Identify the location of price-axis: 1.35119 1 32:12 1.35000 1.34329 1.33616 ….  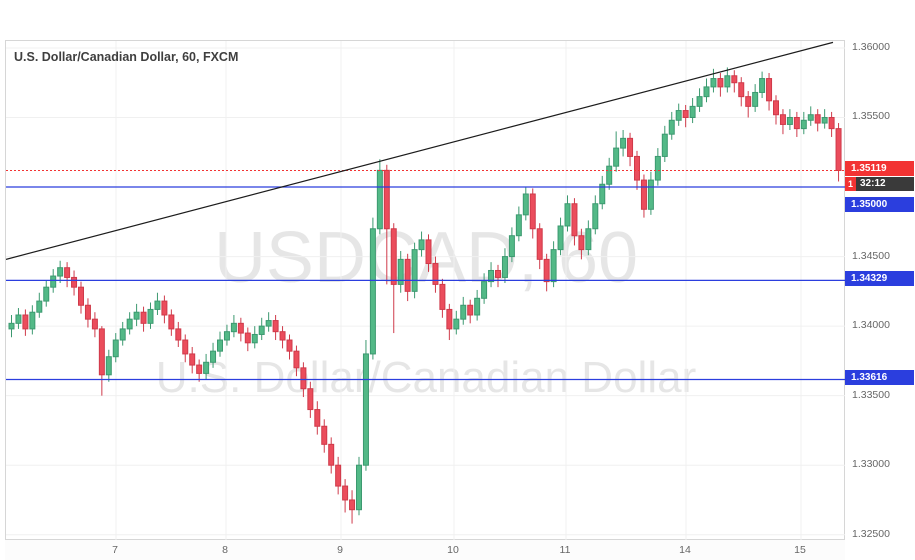
(880, 280).